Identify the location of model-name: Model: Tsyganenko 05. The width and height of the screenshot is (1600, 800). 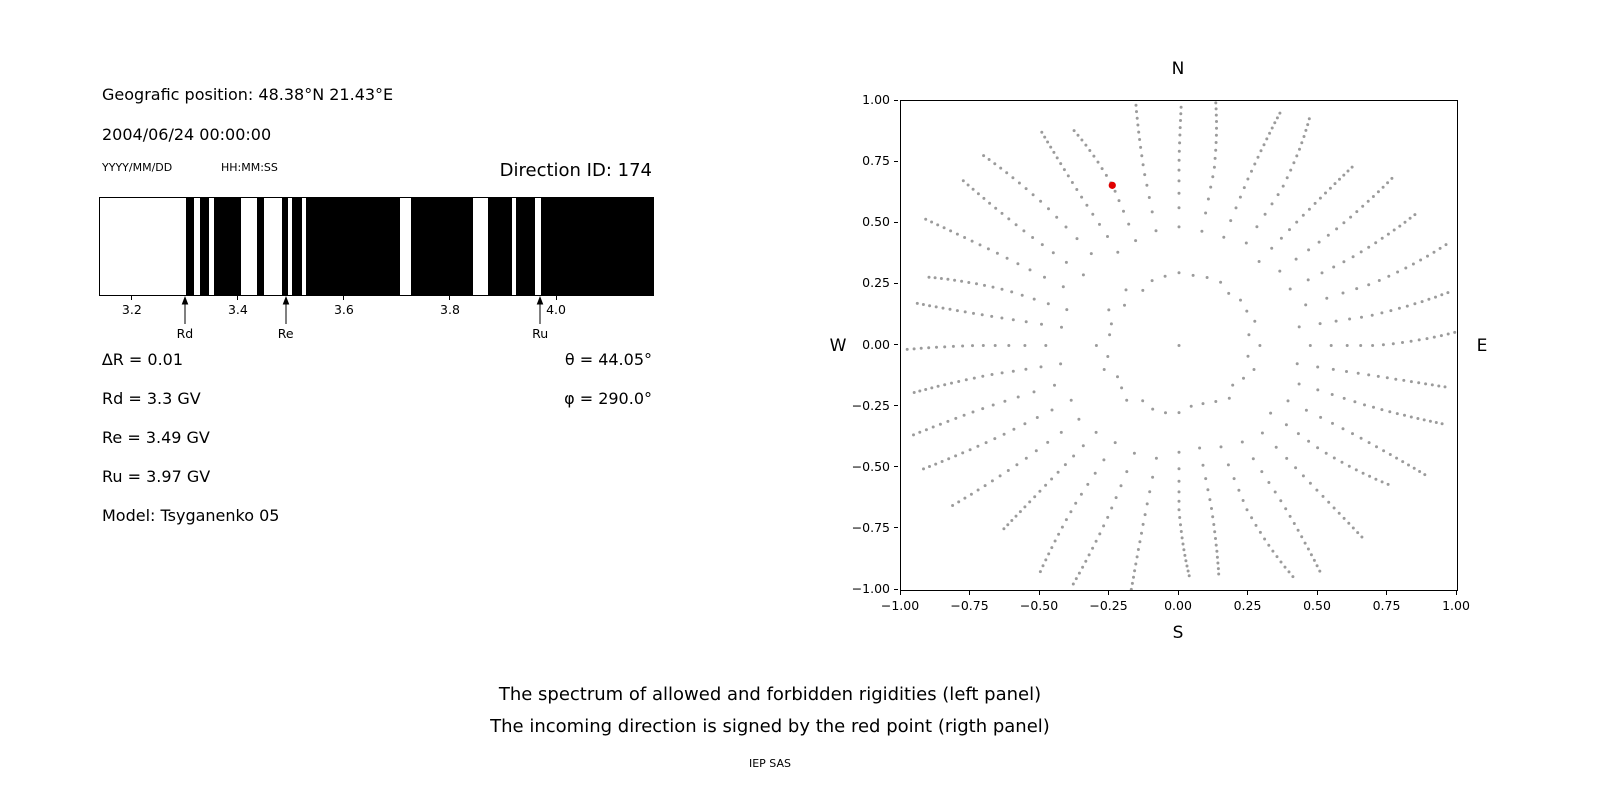
(191, 515).